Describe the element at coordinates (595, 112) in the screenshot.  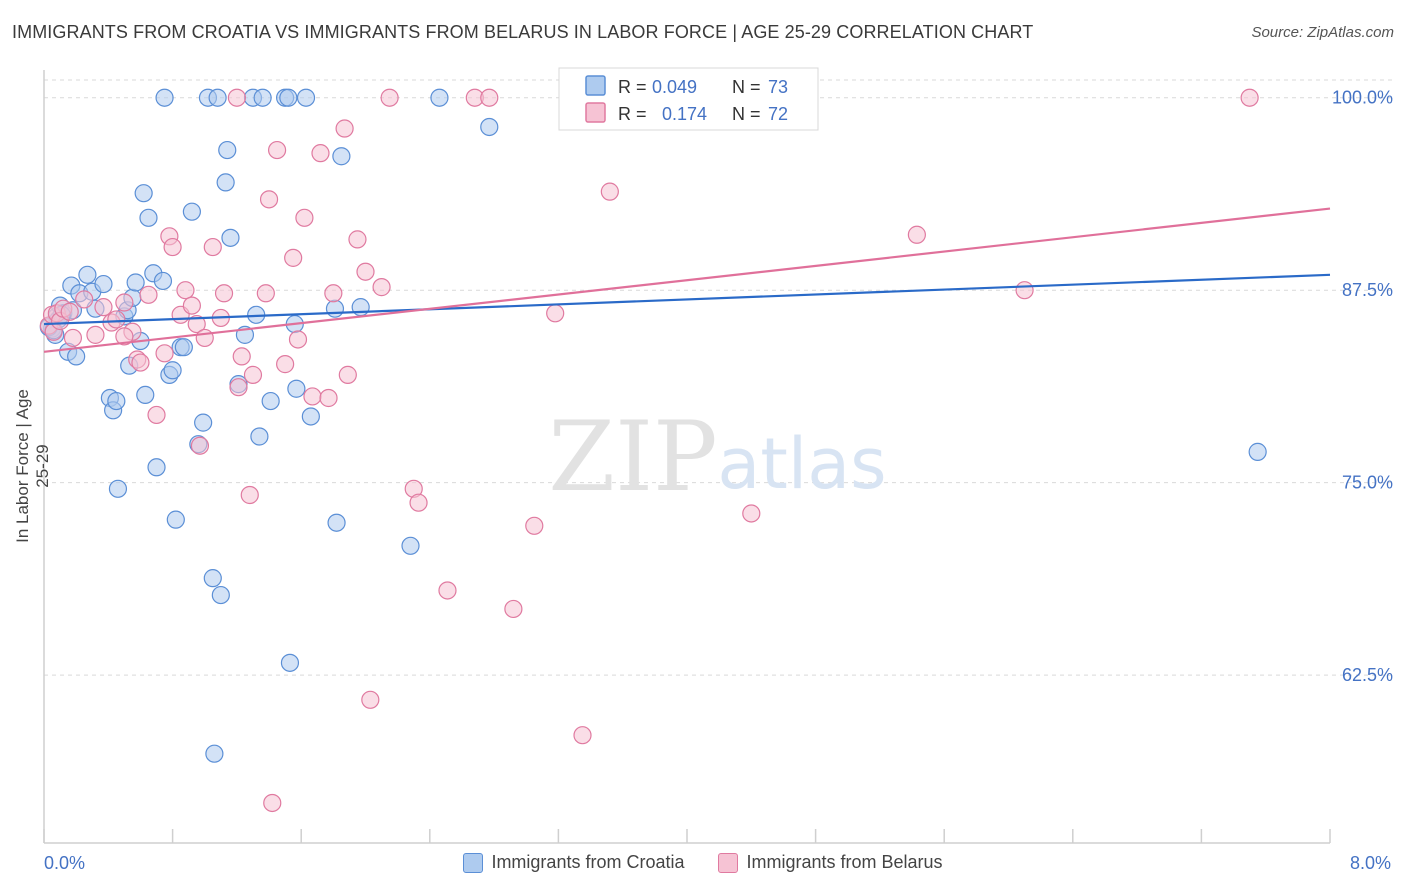
I see `belarus-legend-swatch` at that location.